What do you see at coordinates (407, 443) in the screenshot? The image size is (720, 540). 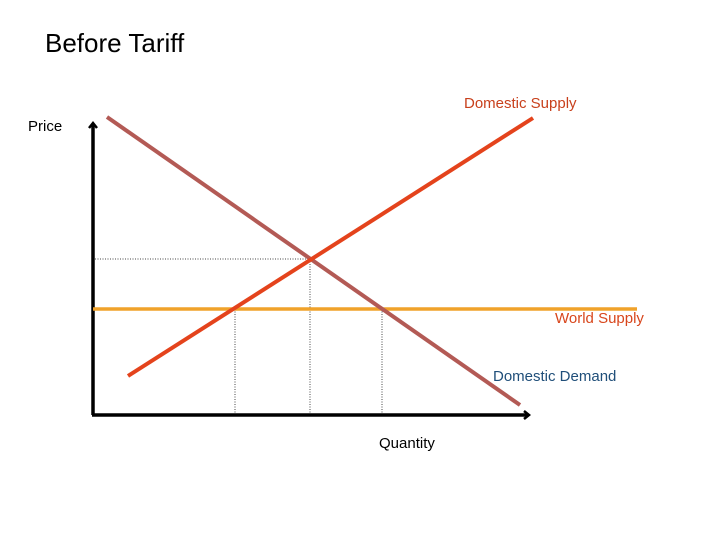 I see `x-axis-label: Quantity` at bounding box center [407, 443].